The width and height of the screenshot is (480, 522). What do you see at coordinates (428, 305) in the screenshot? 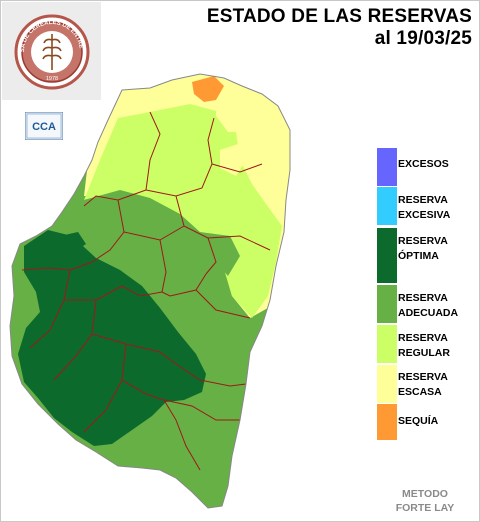
I see `legend-label-adecuada: RESERVA ADECUADA` at bounding box center [428, 305].